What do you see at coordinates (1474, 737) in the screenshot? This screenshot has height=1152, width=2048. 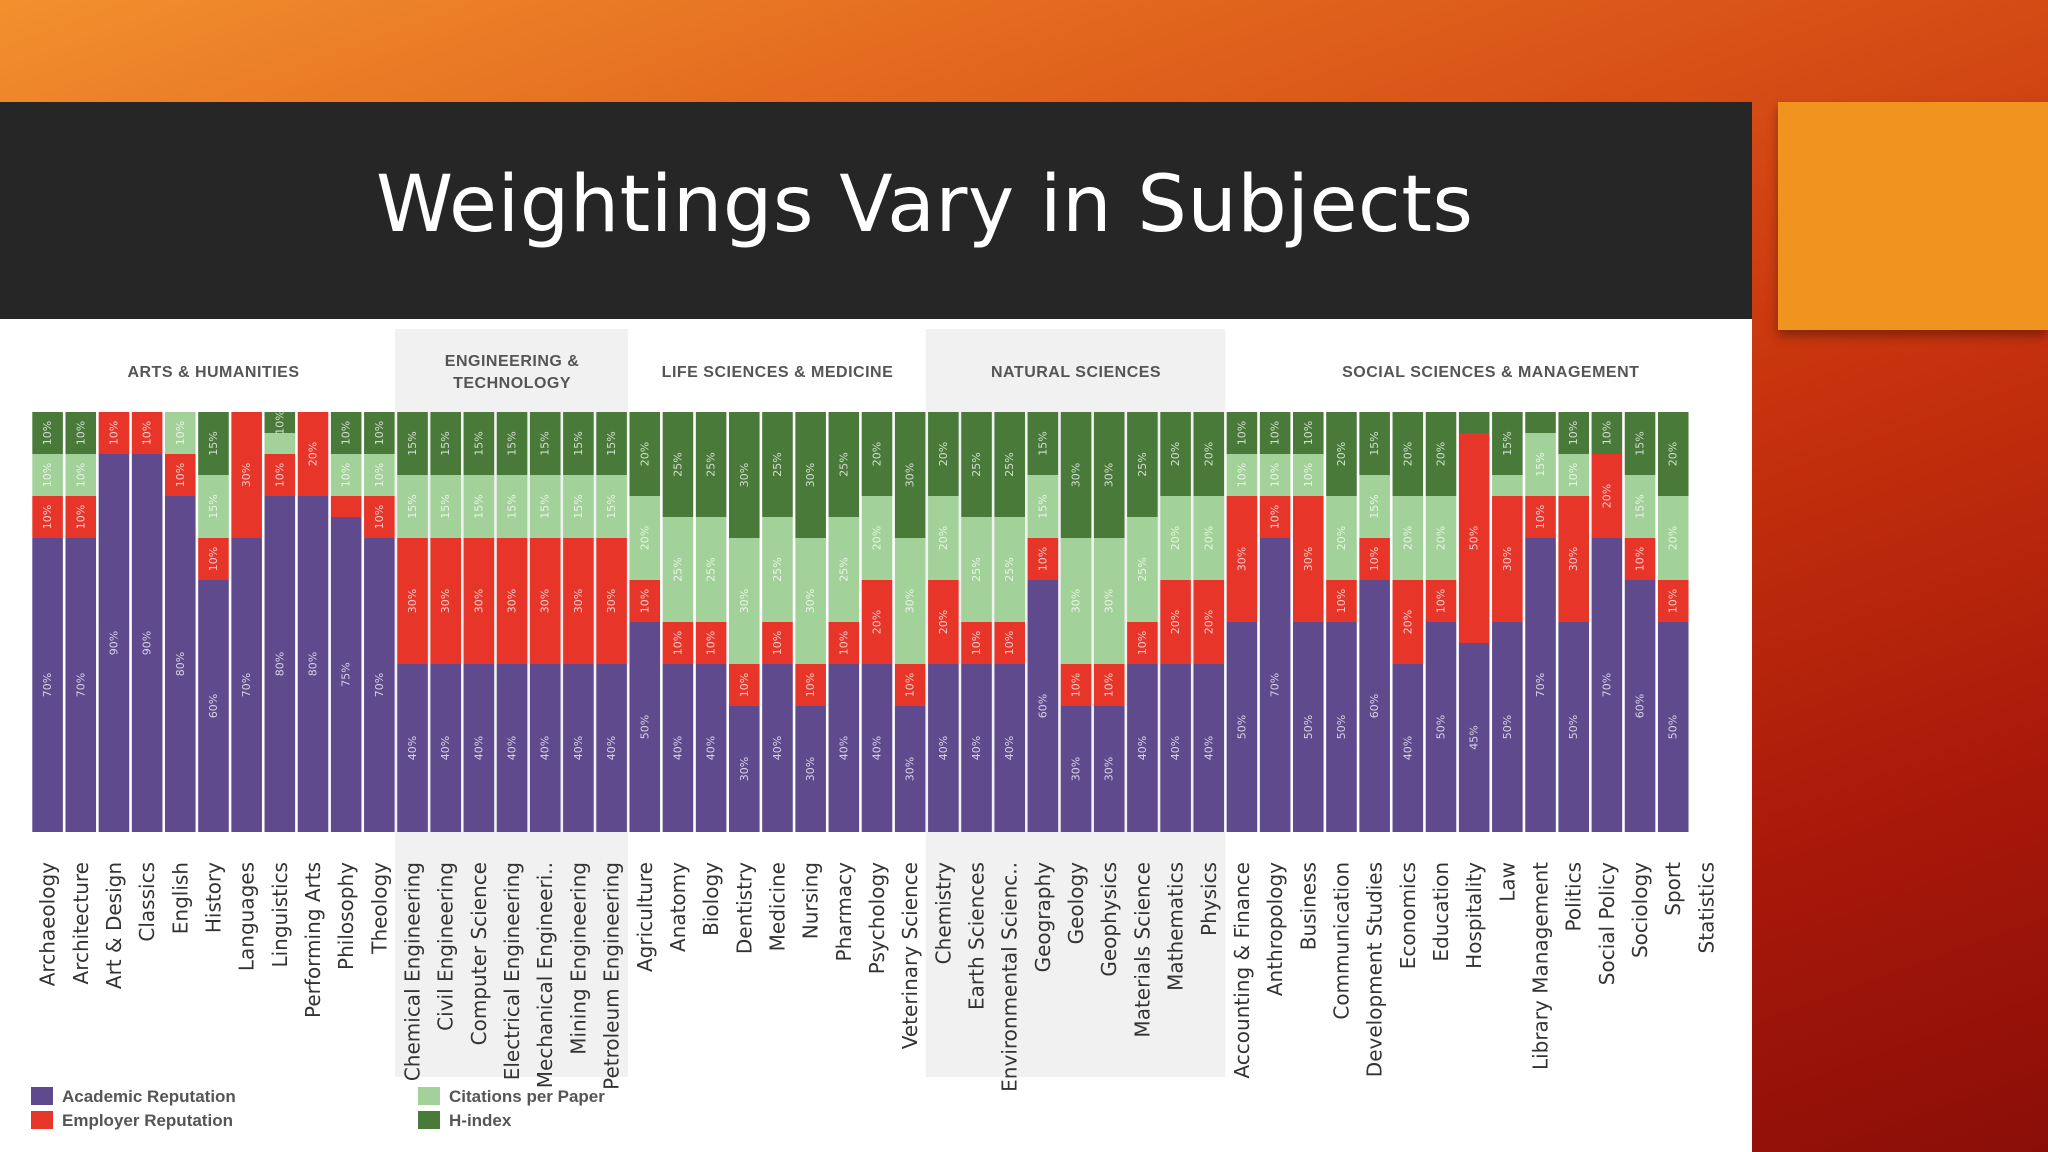 I see `segment-label: 45%` at bounding box center [1474, 737].